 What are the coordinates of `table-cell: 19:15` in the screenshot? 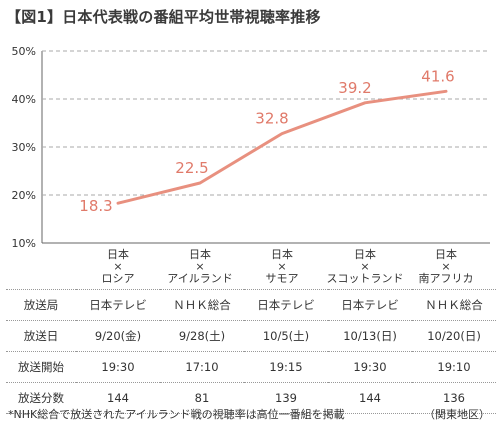 It's located at (286, 367).